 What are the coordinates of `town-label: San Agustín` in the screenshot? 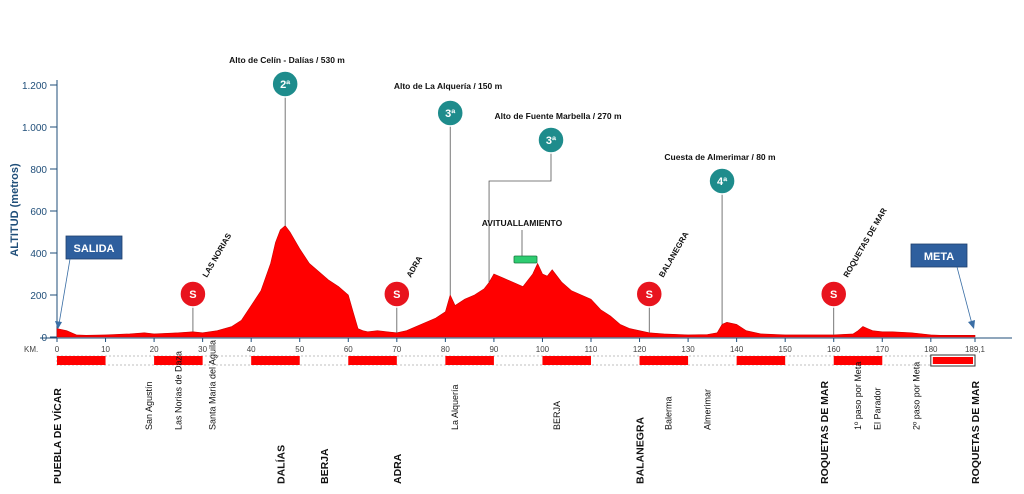 It's located at (149, 405).